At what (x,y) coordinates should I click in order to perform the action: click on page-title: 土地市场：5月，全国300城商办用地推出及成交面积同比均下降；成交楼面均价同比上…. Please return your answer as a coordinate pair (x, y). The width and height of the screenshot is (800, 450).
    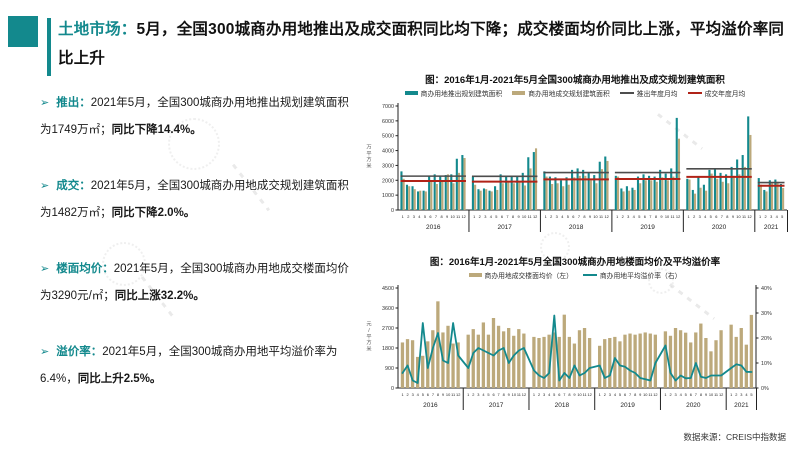
    Looking at the image, I should click on (423, 44).